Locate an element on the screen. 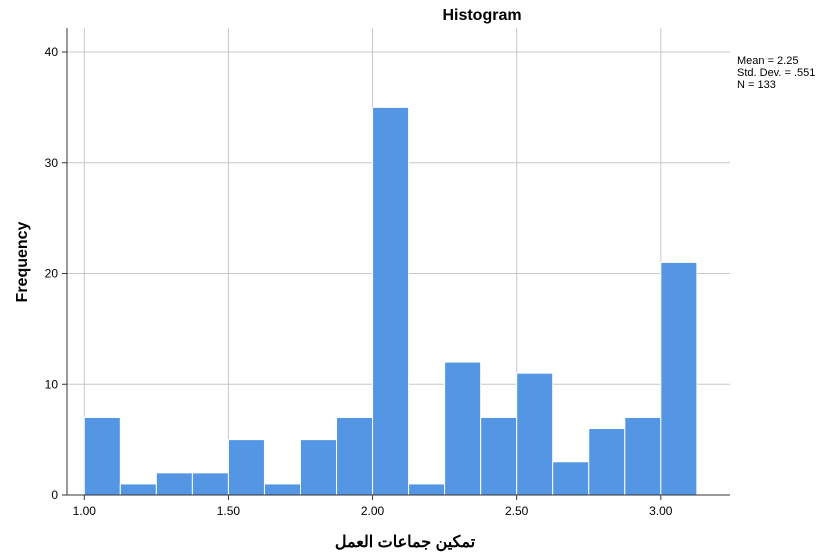 The height and width of the screenshot is (556, 826). x-tick-label: 2.00 is located at coordinates (373, 511).